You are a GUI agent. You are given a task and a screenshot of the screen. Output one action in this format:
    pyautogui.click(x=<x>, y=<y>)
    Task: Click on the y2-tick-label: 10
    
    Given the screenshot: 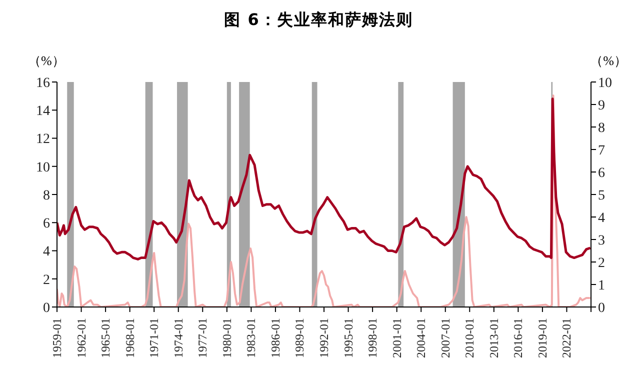 What is the action you would take?
    pyautogui.click(x=605, y=83)
    